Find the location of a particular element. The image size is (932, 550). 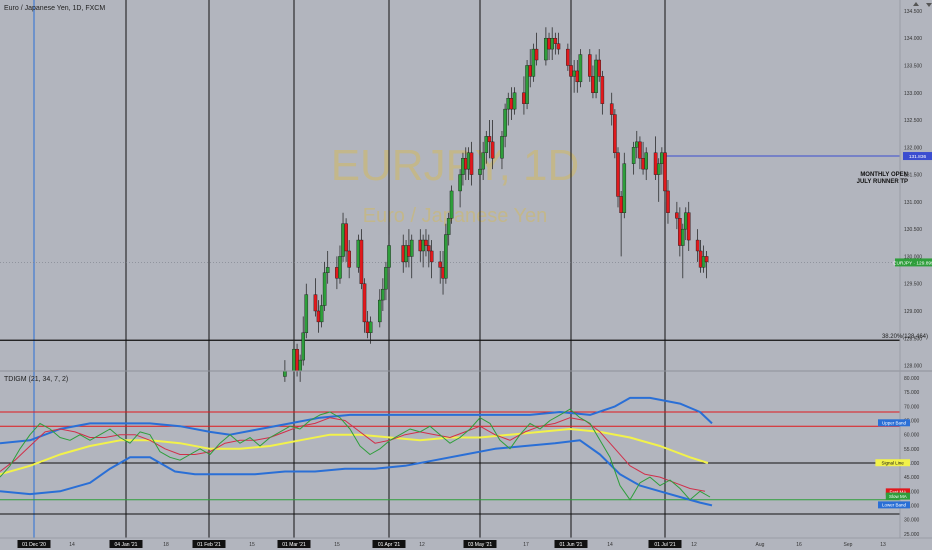

oscillator-tick-label: 65.000 is located at coordinates (912, 422).